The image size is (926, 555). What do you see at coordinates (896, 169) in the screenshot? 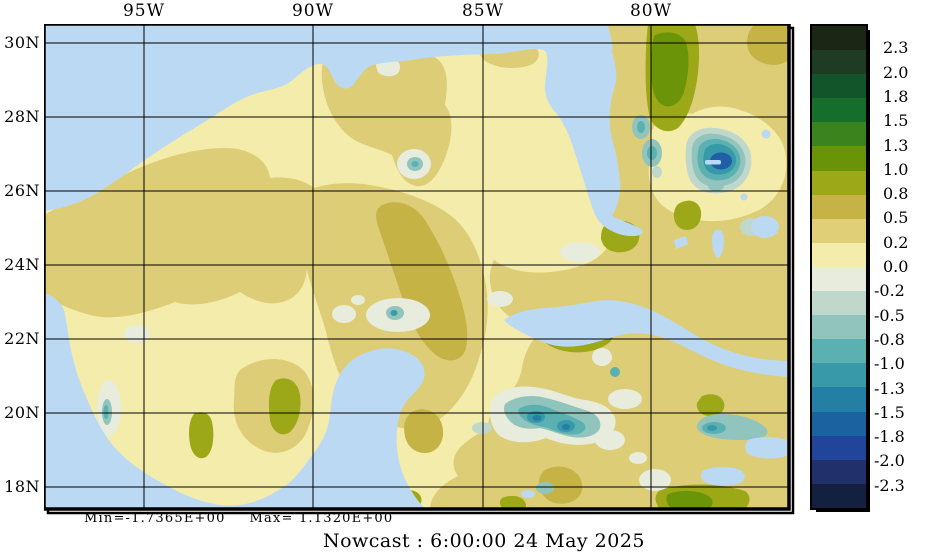
I see `colorbar-tick-label: 1.0` at bounding box center [896, 169].